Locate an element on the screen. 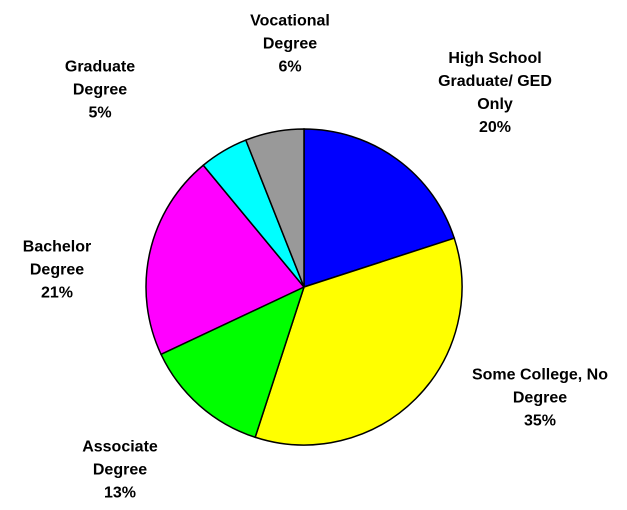 The image size is (627, 510). slice-label: Associate Degree 13% is located at coordinates (120, 470).